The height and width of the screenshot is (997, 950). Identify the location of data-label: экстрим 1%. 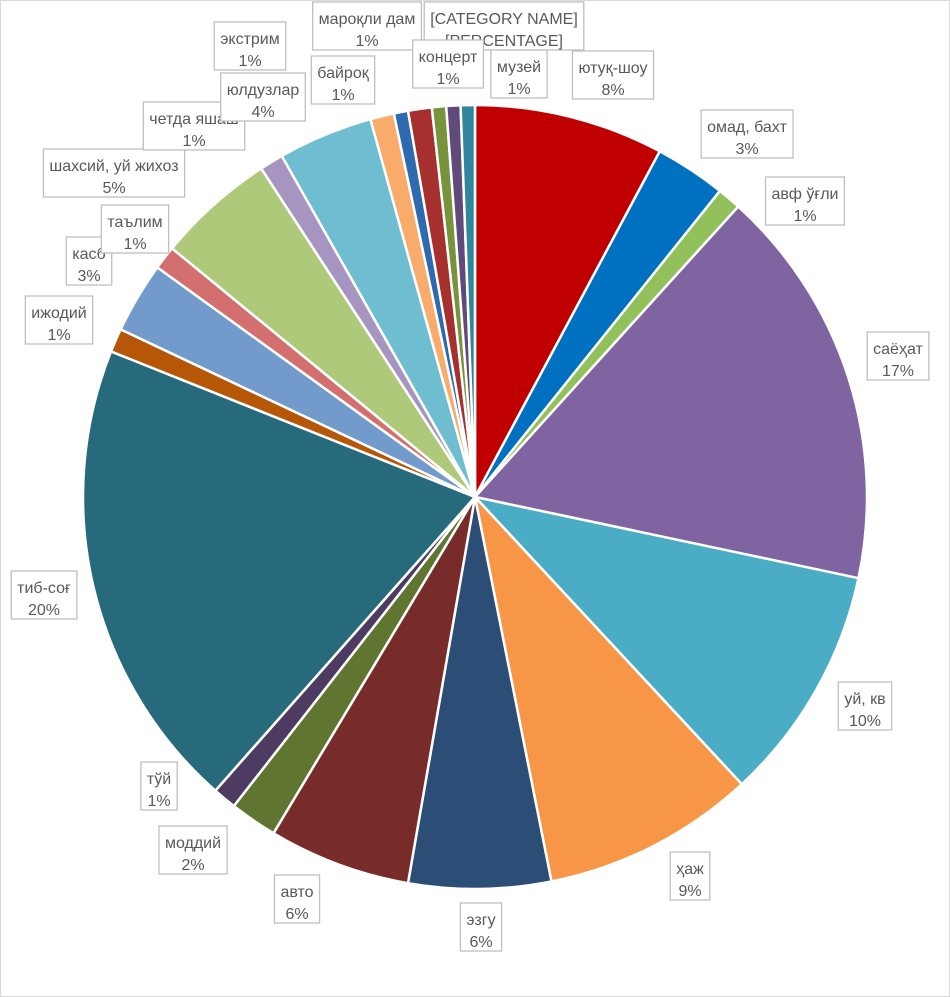
(250, 46).